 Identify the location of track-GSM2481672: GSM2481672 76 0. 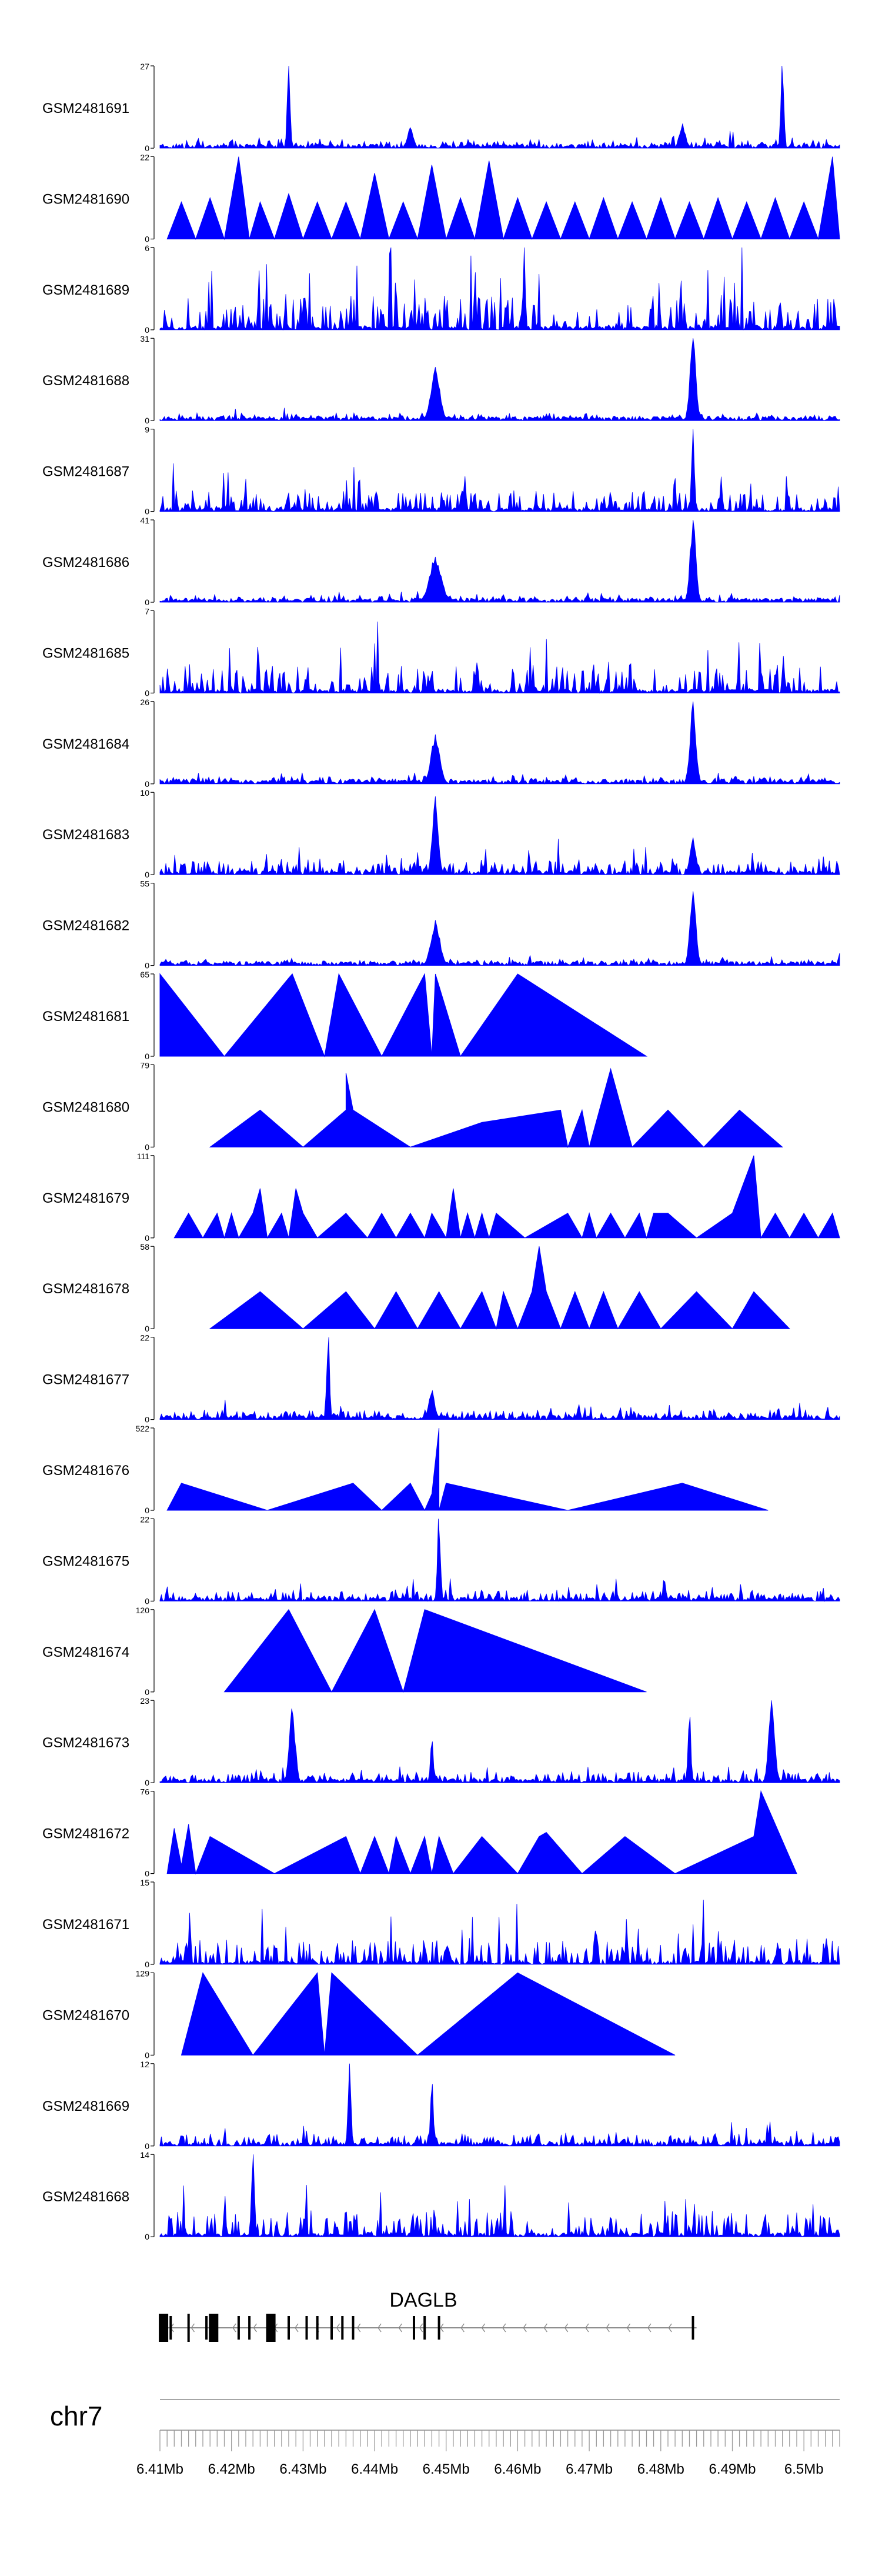
(419, 1832).